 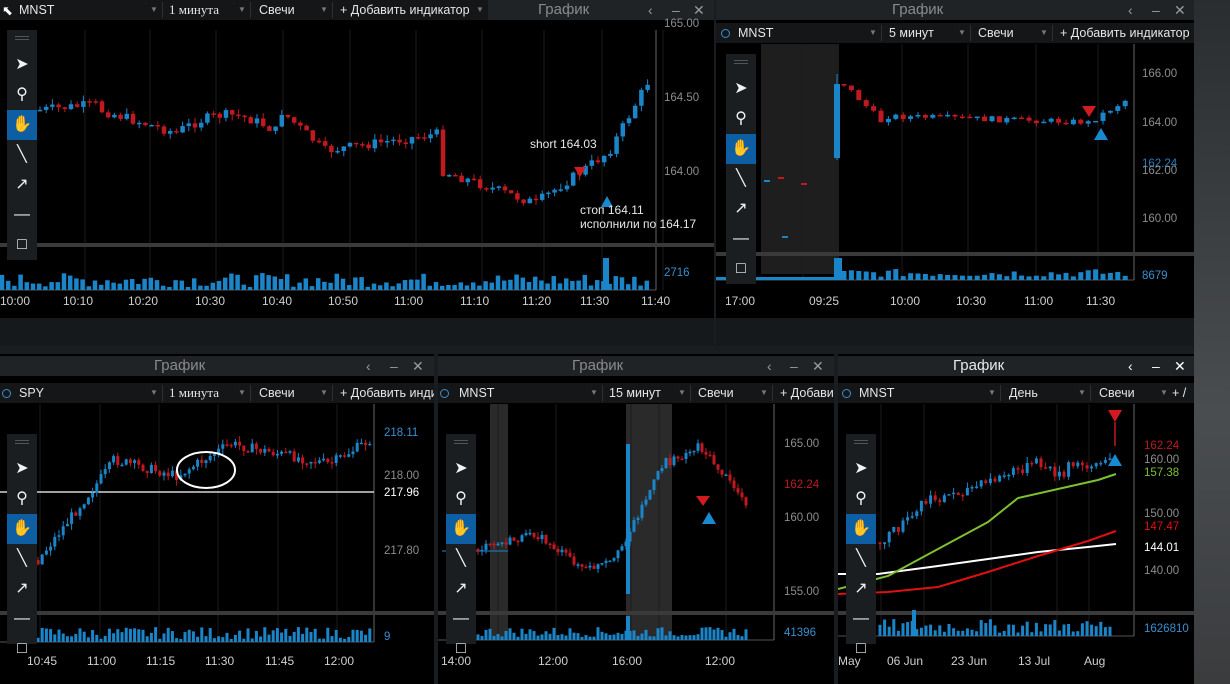 I want to click on window-menu-icon: ⬉, so click(x=7, y=10).